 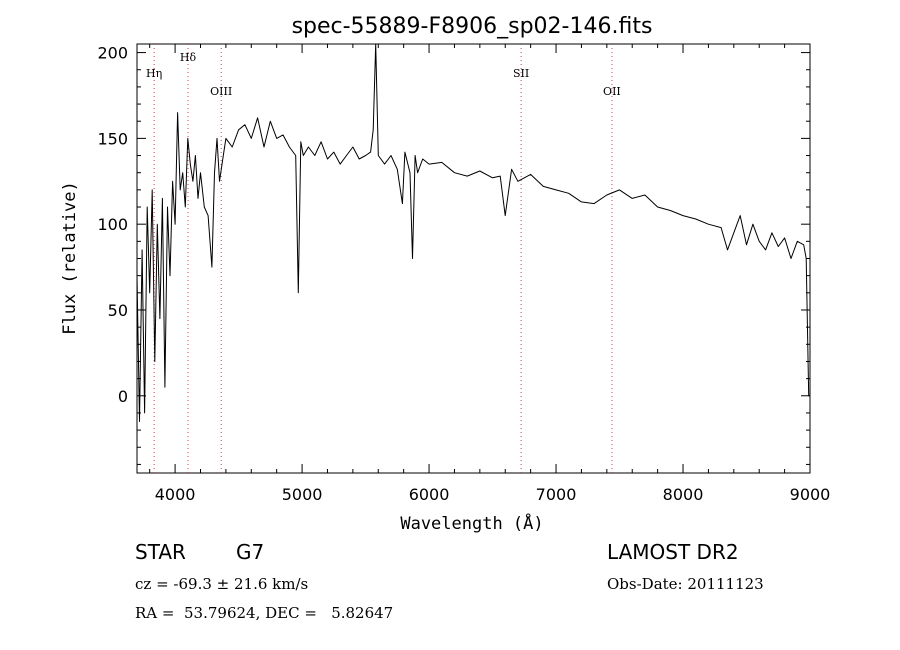 What do you see at coordinates (673, 552) in the screenshot?
I see `survey-name: LAMOST DR2` at bounding box center [673, 552].